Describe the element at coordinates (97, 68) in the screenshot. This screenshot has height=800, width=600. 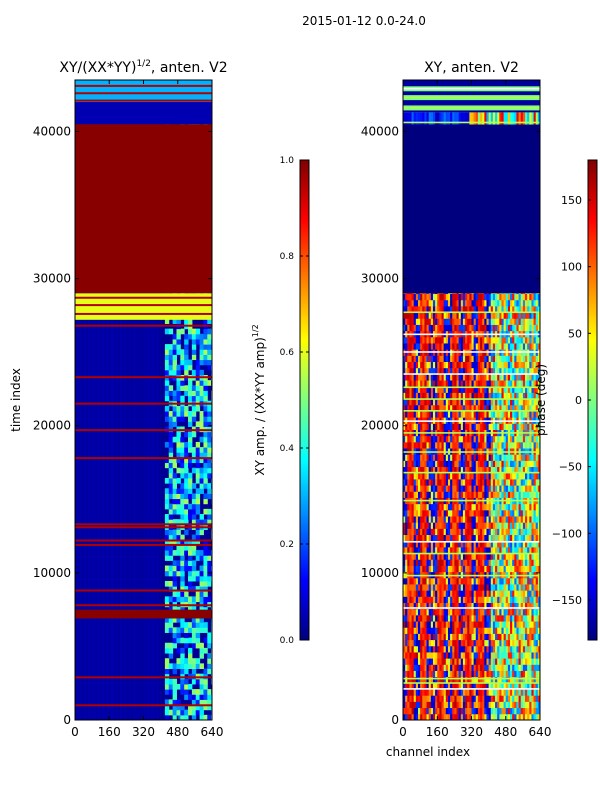
I see `amplitude-title-main: XY/(XX*YY)` at that location.